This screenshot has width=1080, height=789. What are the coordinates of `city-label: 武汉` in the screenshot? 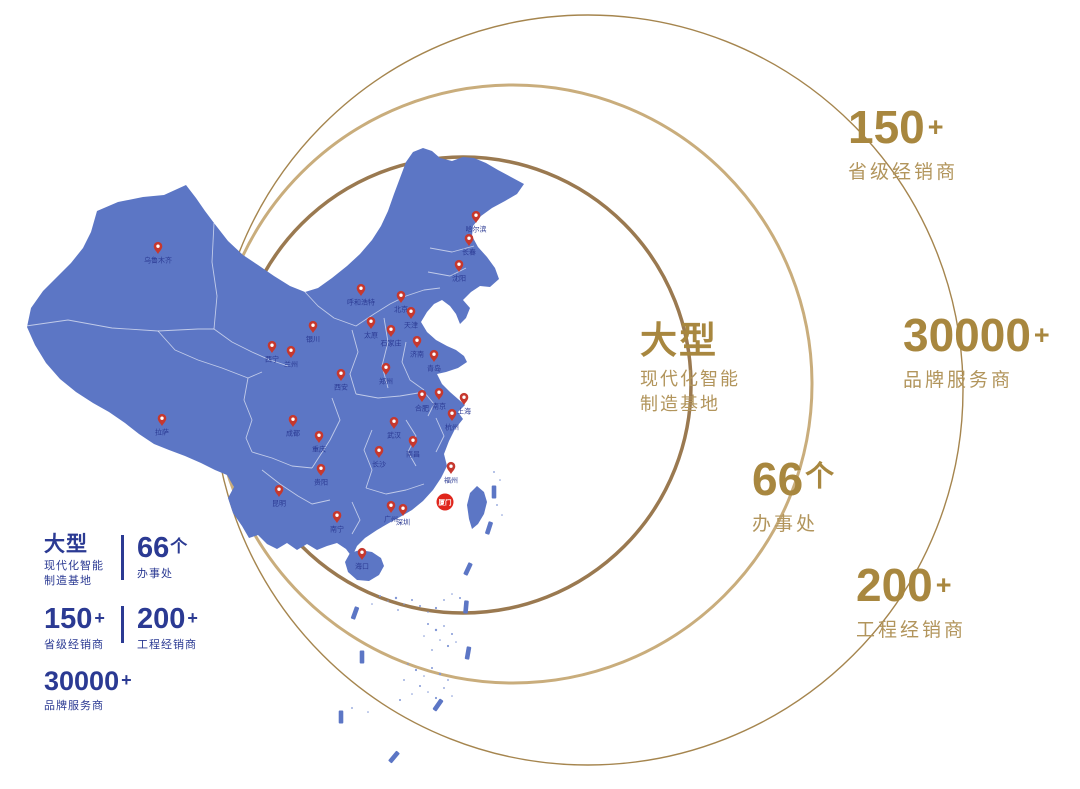 It's located at (394, 435).